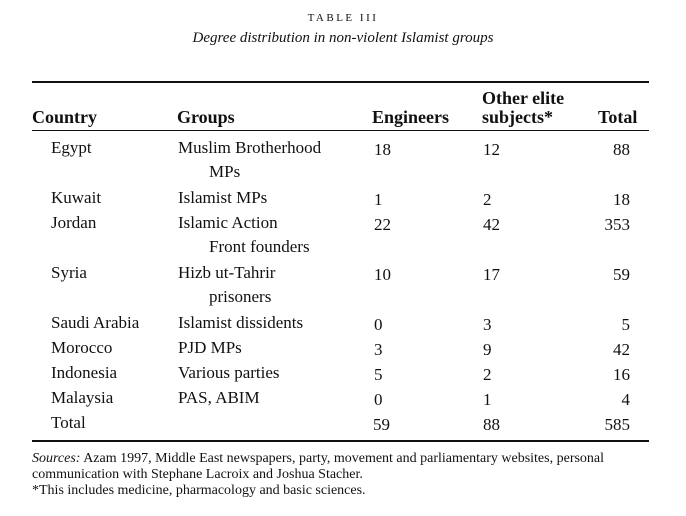  I want to click on engineers-cell: 1, so click(378, 199).